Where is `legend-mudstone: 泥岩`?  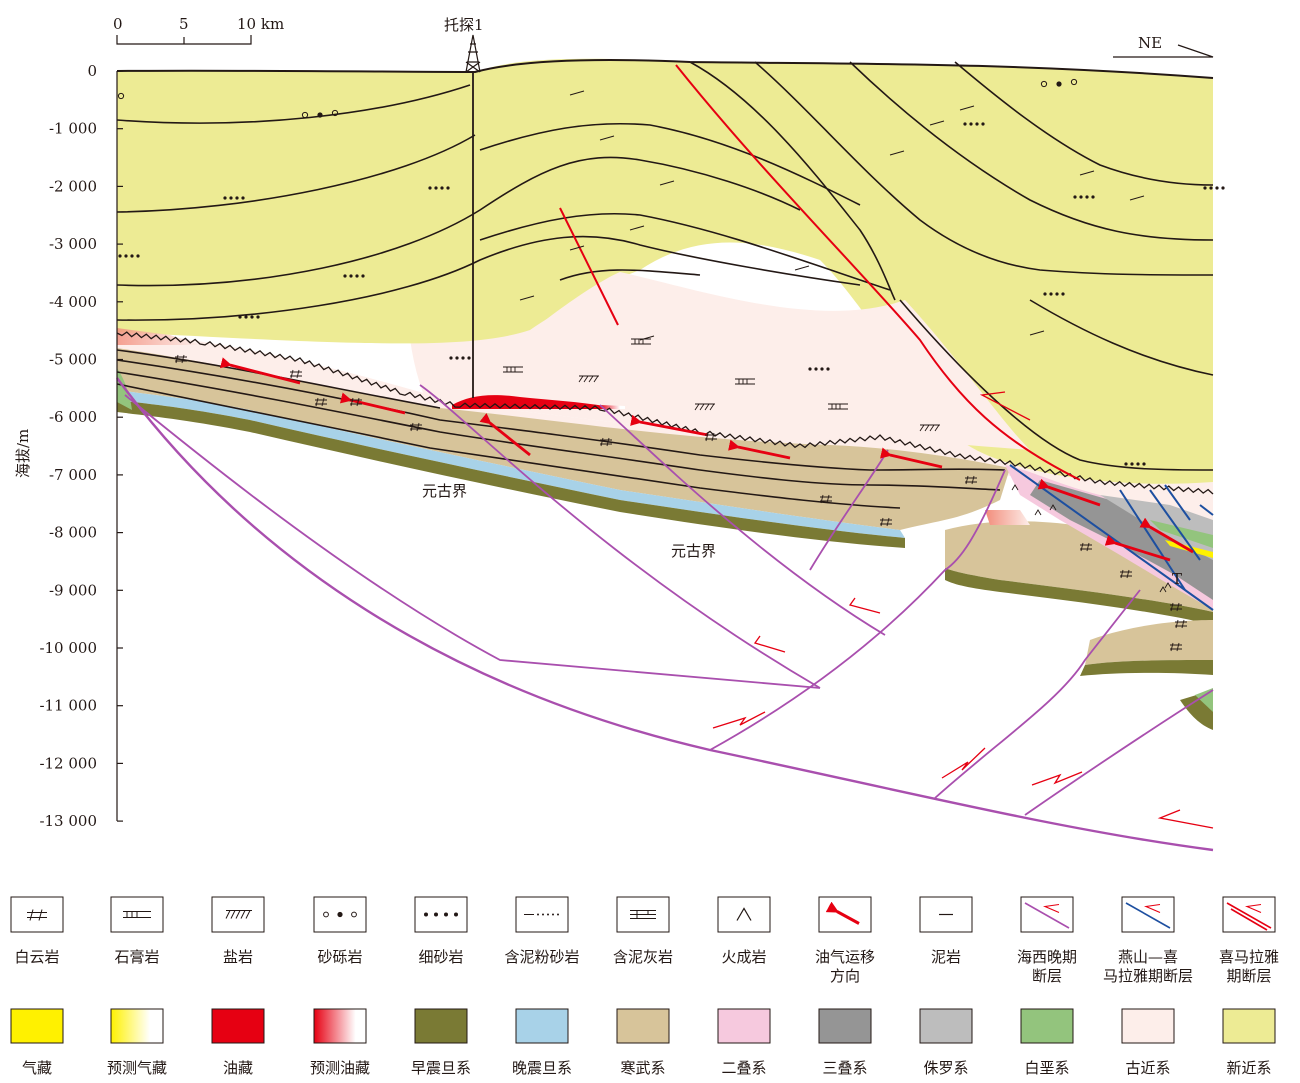 legend-mudstone: 泥岩 is located at coordinates (946, 931).